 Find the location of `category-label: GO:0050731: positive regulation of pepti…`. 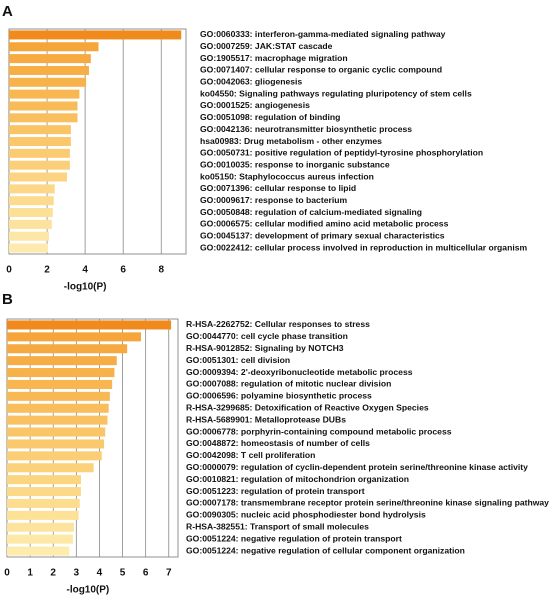

category-label: GO:0050731: positive regulation of pepti… is located at coordinates (341, 153).